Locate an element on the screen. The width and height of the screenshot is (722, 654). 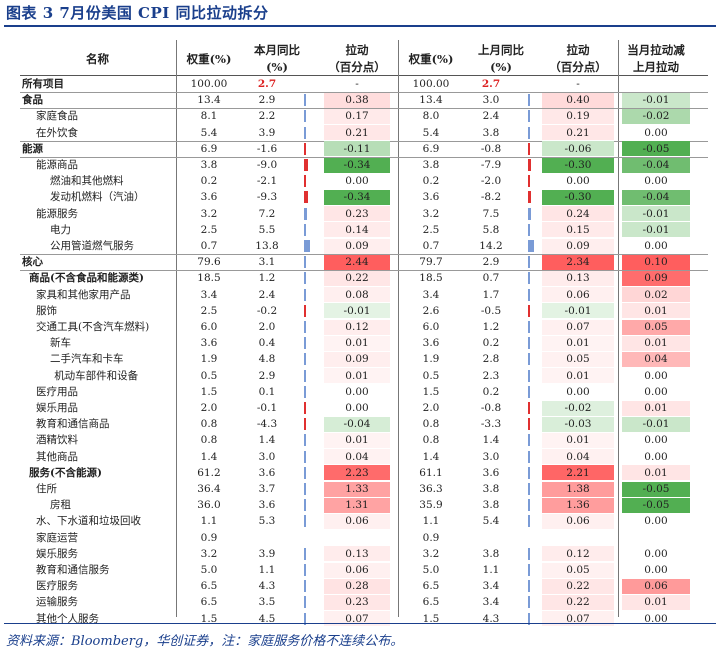
row-yoy2-value: 2.9 is located at coordinates (491, 262).